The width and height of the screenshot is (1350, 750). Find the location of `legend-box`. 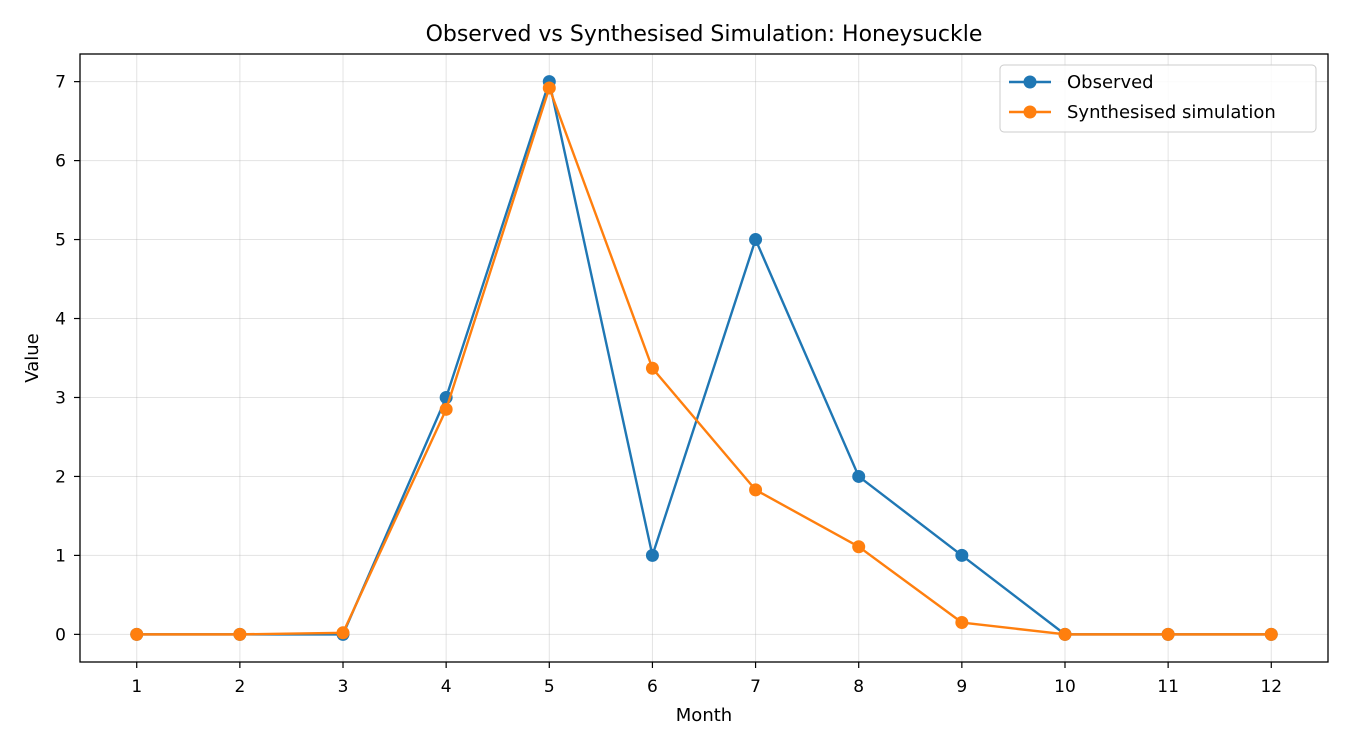

legend-box is located at coordinates (1158, 98).